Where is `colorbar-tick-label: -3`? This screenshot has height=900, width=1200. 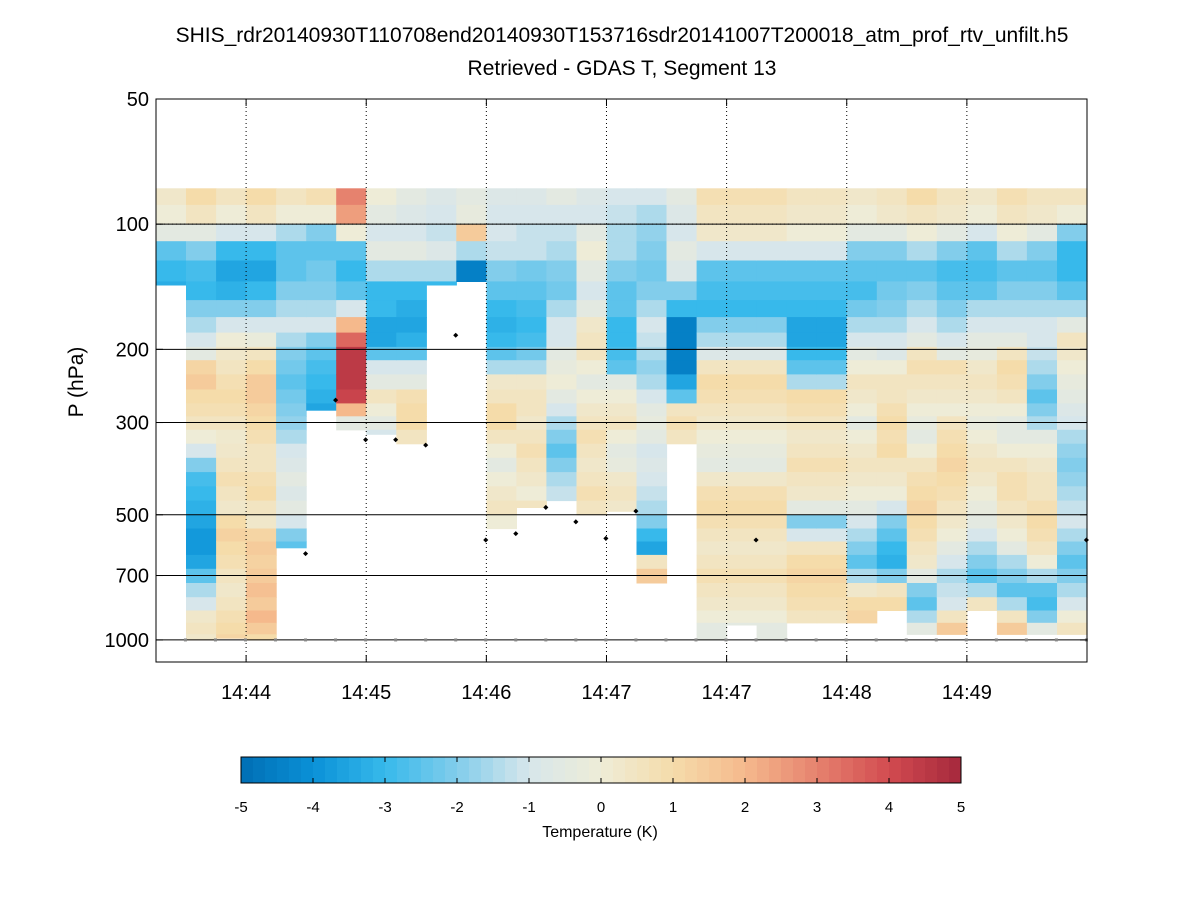 colorbar-tick-label: -3 is located at coordinates (384, 807).